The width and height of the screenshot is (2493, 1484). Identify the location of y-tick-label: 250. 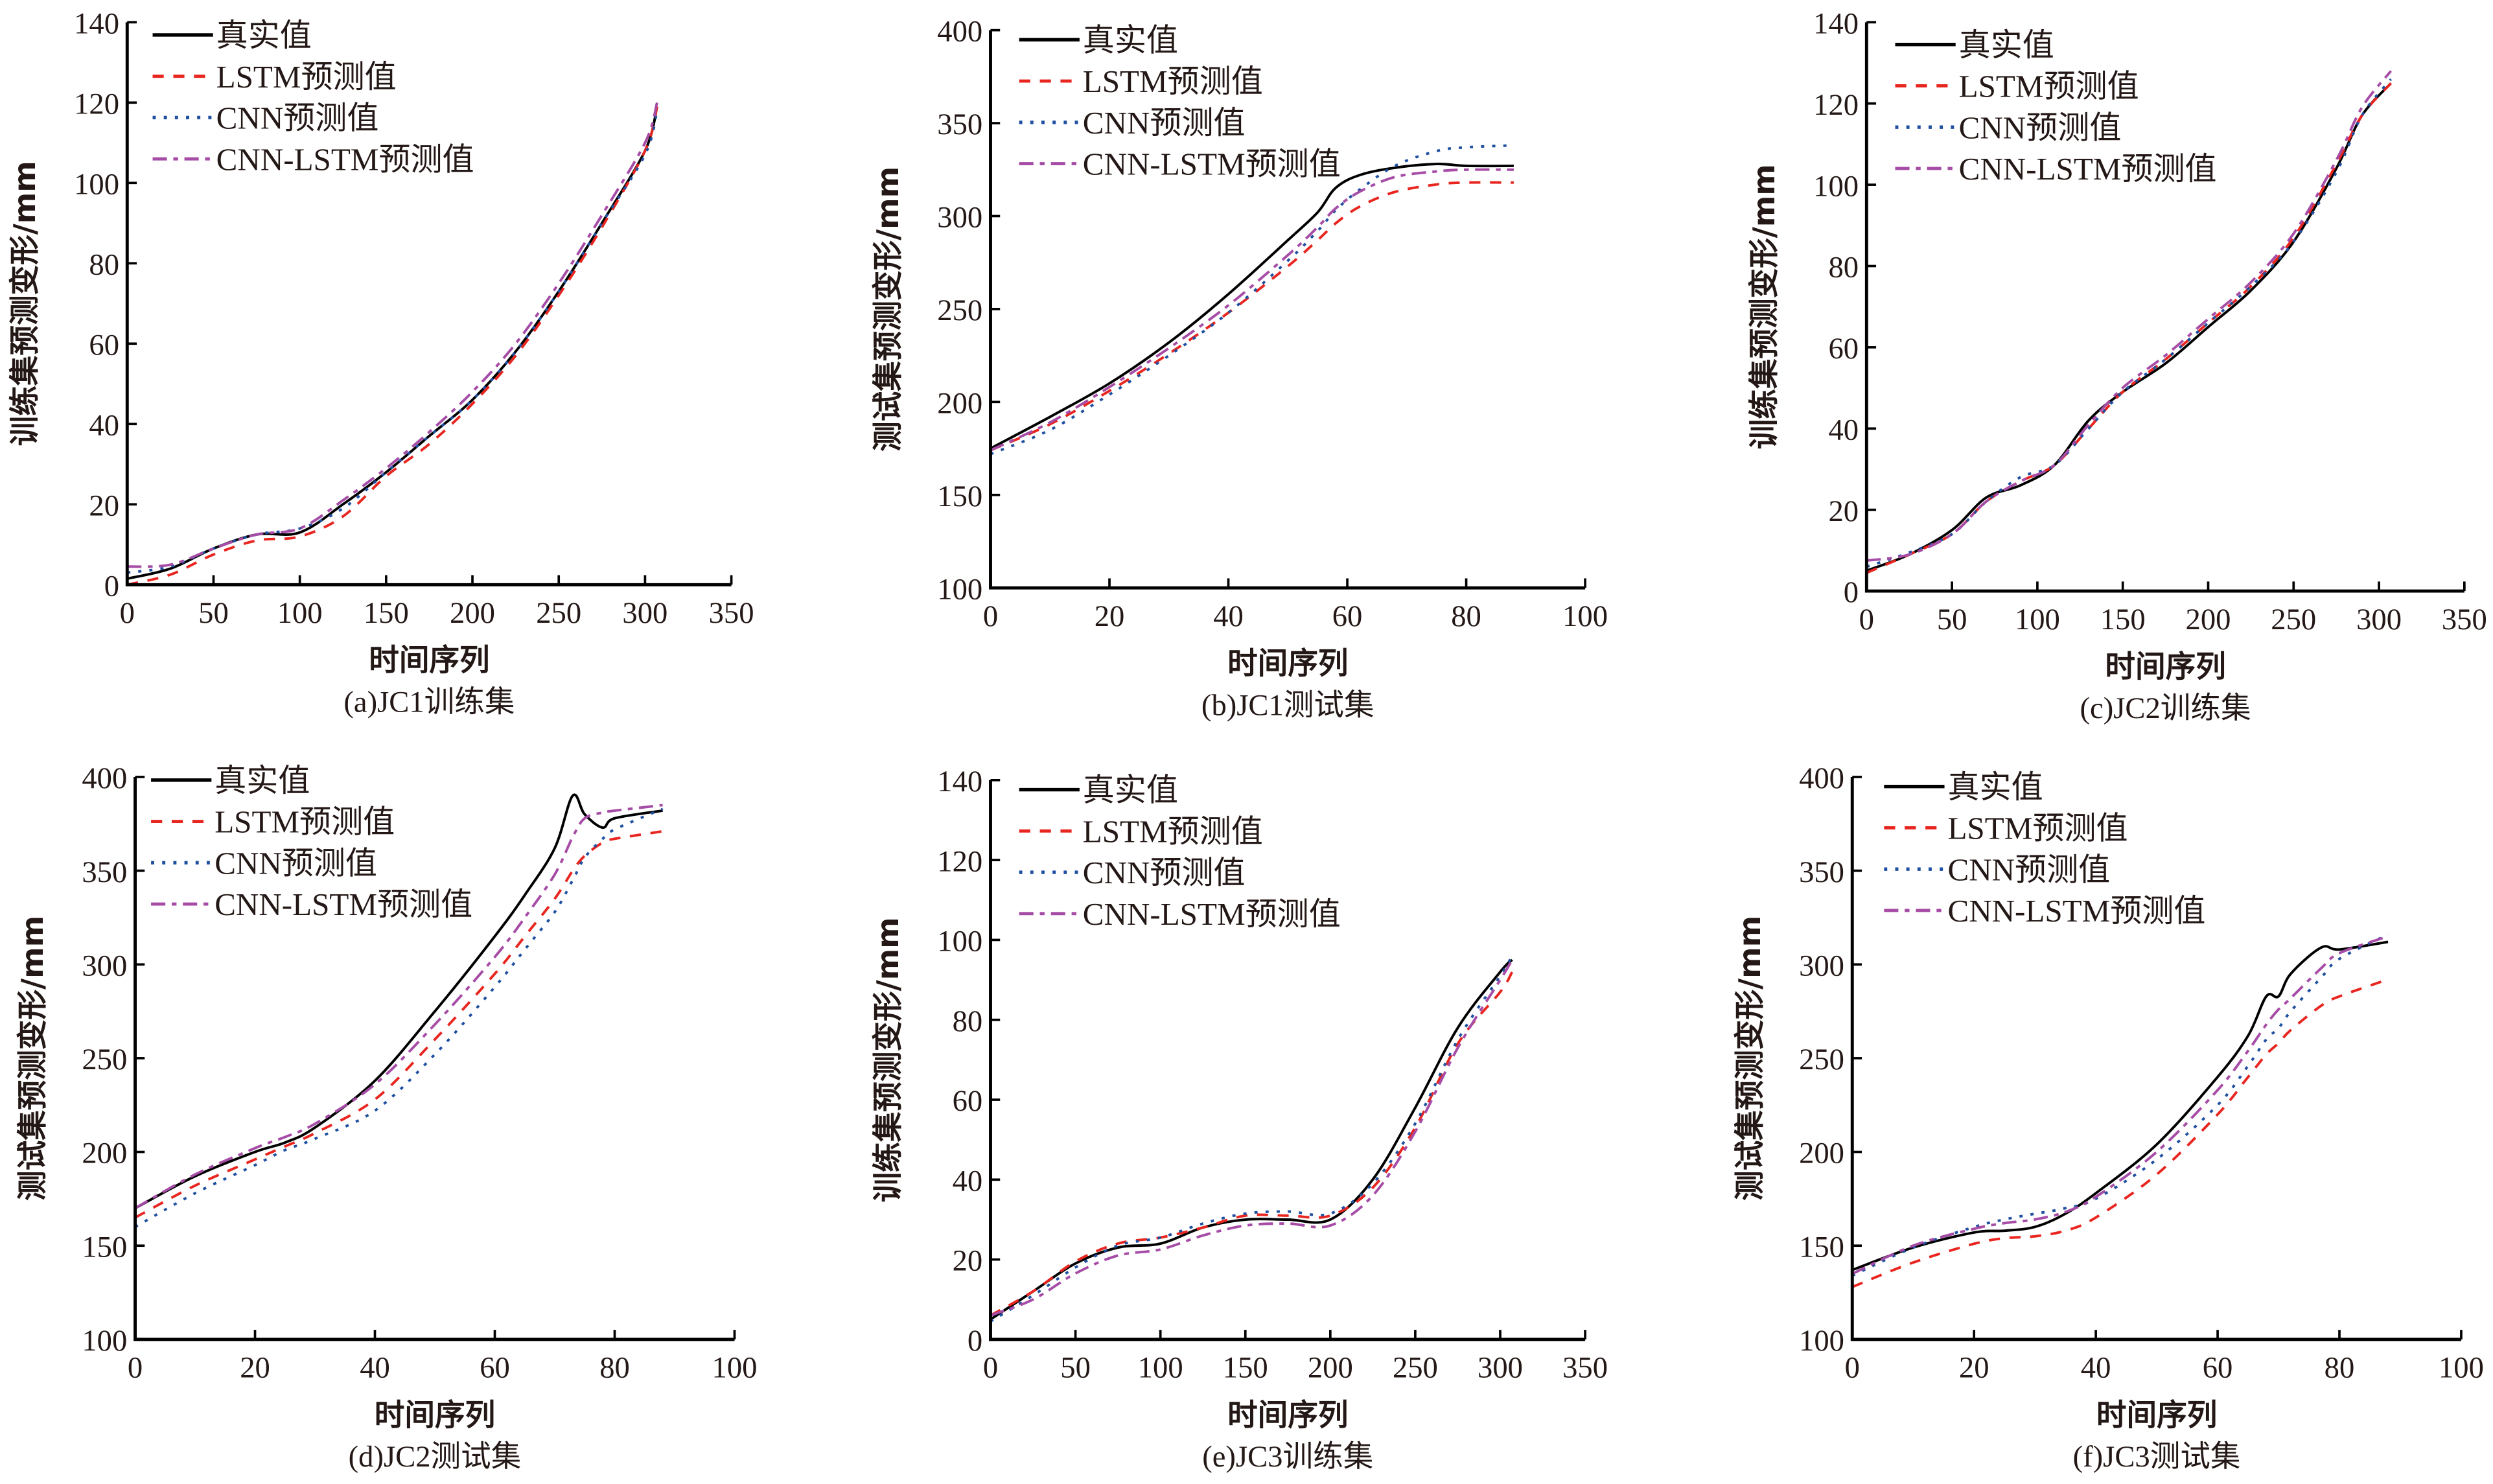
(104, 1059).